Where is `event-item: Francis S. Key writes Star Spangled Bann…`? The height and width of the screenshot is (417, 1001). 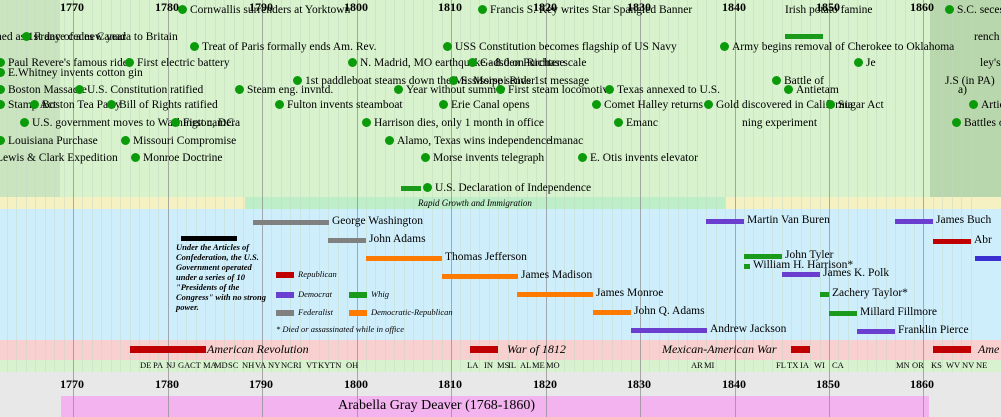 event-item: Francis S. Key writes Star Spangled Bann… is located at coordinates (585, 10).